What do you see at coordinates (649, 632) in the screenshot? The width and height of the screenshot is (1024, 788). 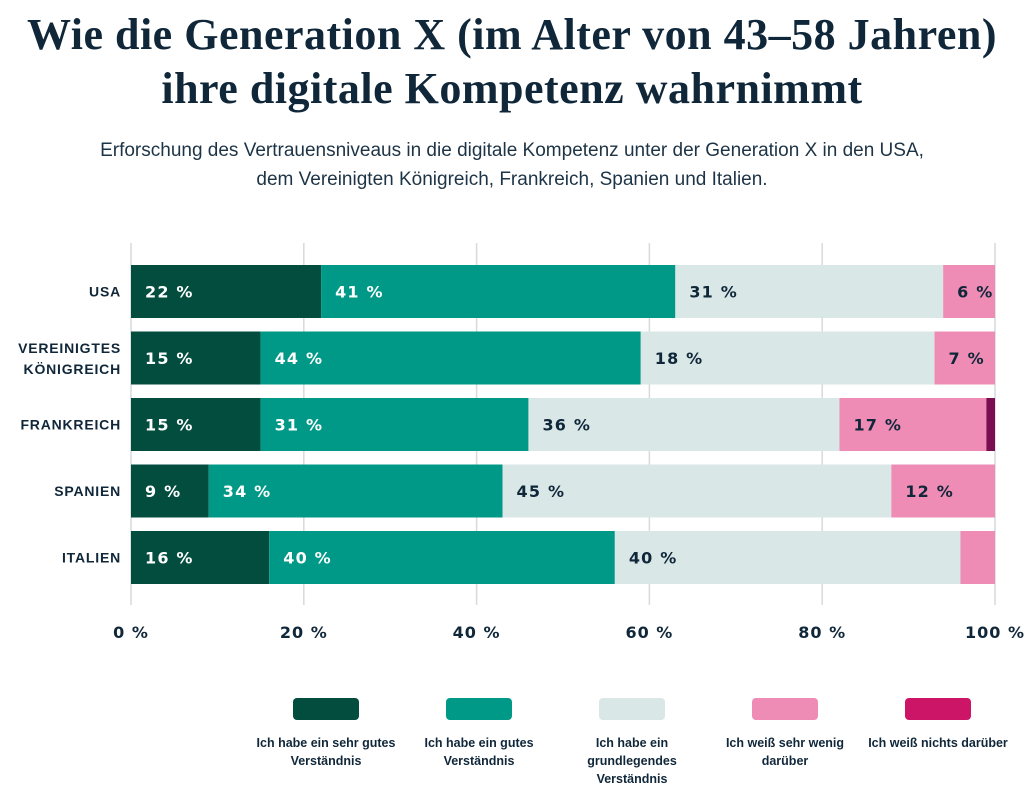 I see `x-tick-label: 60 %` at bounding box center [649, 632].